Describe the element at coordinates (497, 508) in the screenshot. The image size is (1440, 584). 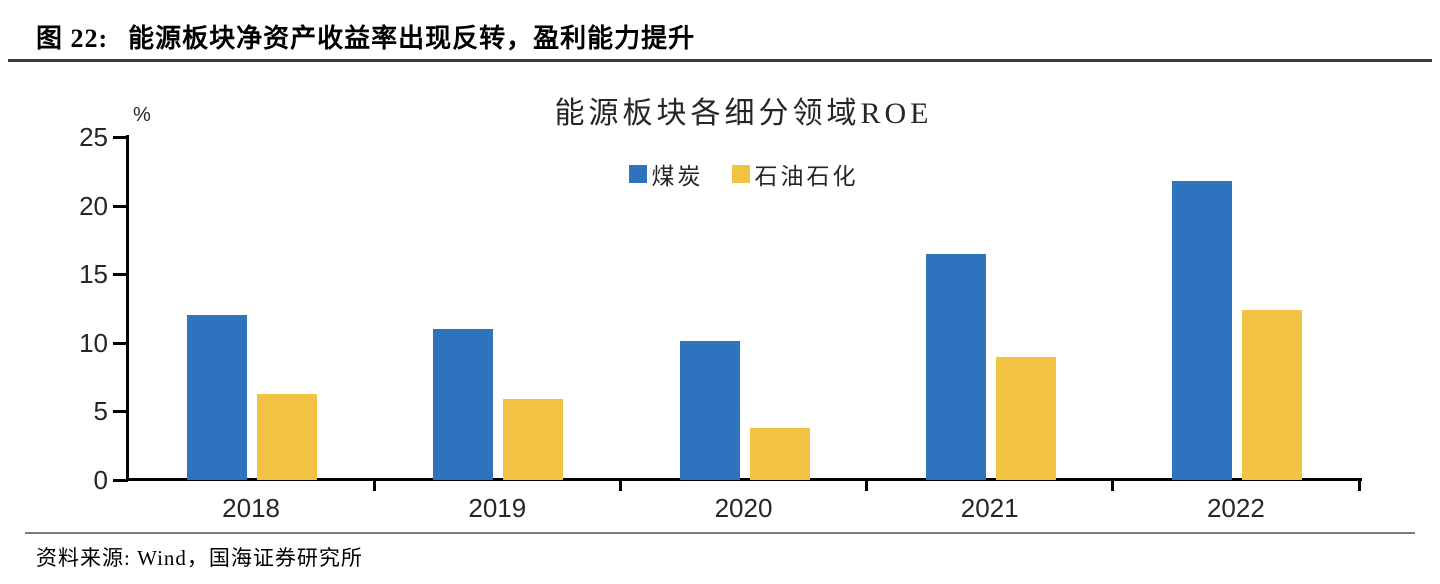
I see `x-tick-label: 2019` at that location.